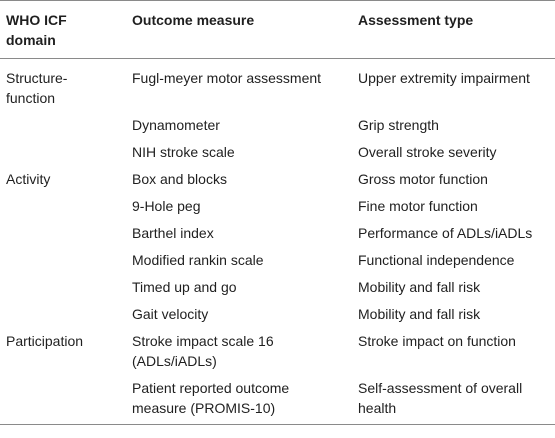 The width and height of the screenshot is (555, 438). What do you see at coordinates (166, 206) in the screenshot?
I see `cell-outcome-text: 9-Hole peg` at bounding box center [166, 206].